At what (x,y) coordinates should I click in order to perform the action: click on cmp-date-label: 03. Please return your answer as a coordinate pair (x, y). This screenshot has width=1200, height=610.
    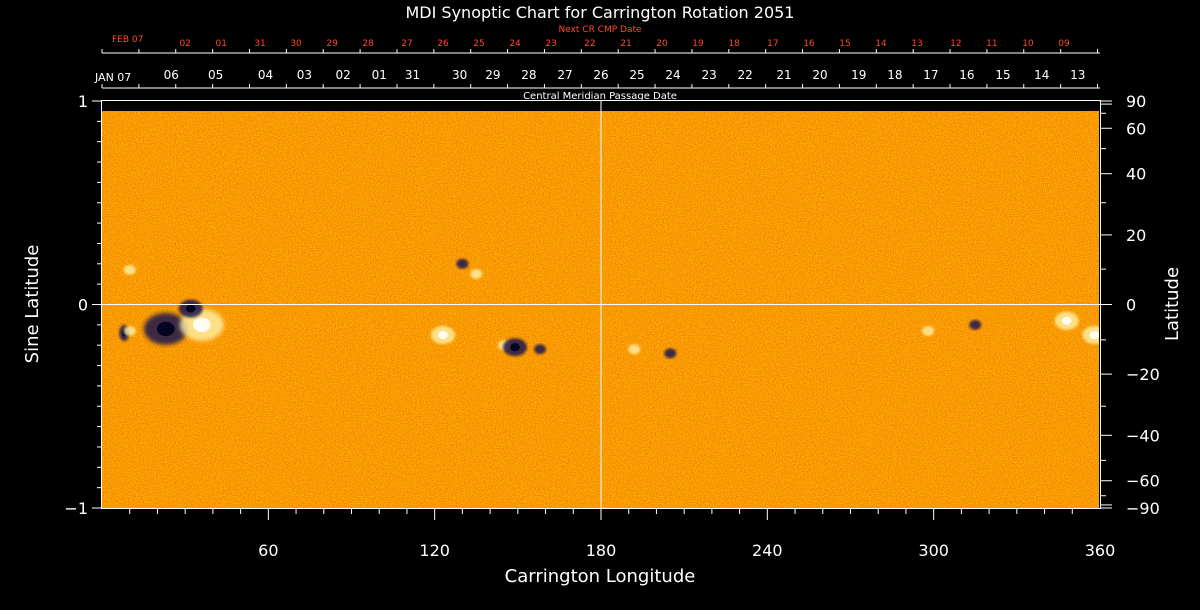
    Looking at the image, I should click on (304, 75).